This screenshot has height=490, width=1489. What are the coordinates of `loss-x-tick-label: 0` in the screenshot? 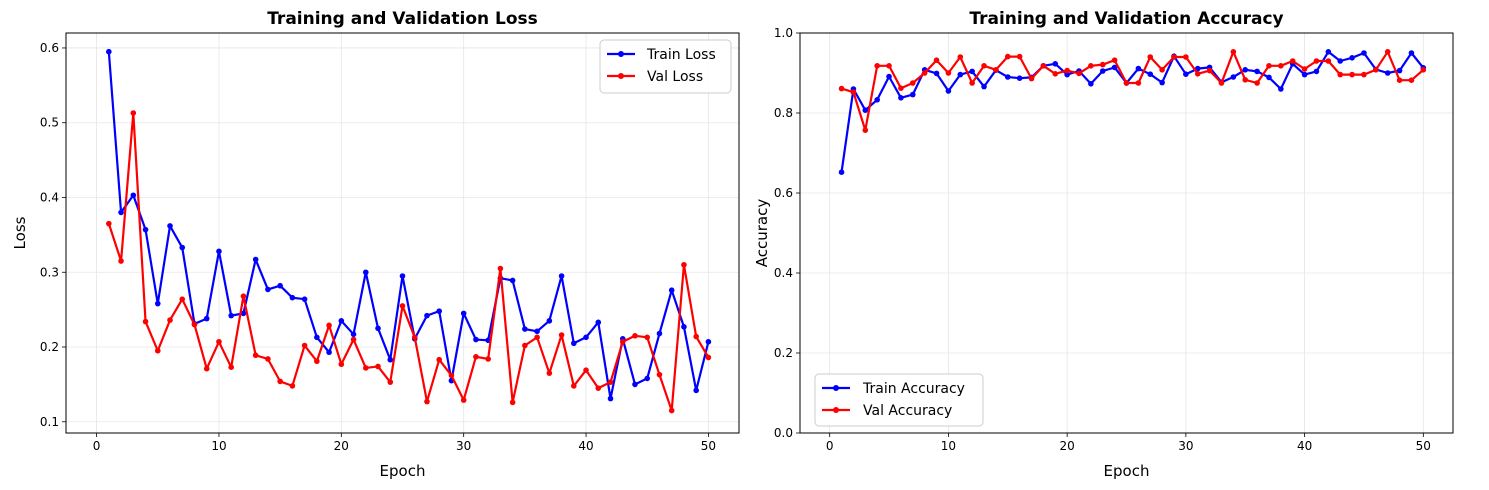 It's located at (97, 446).